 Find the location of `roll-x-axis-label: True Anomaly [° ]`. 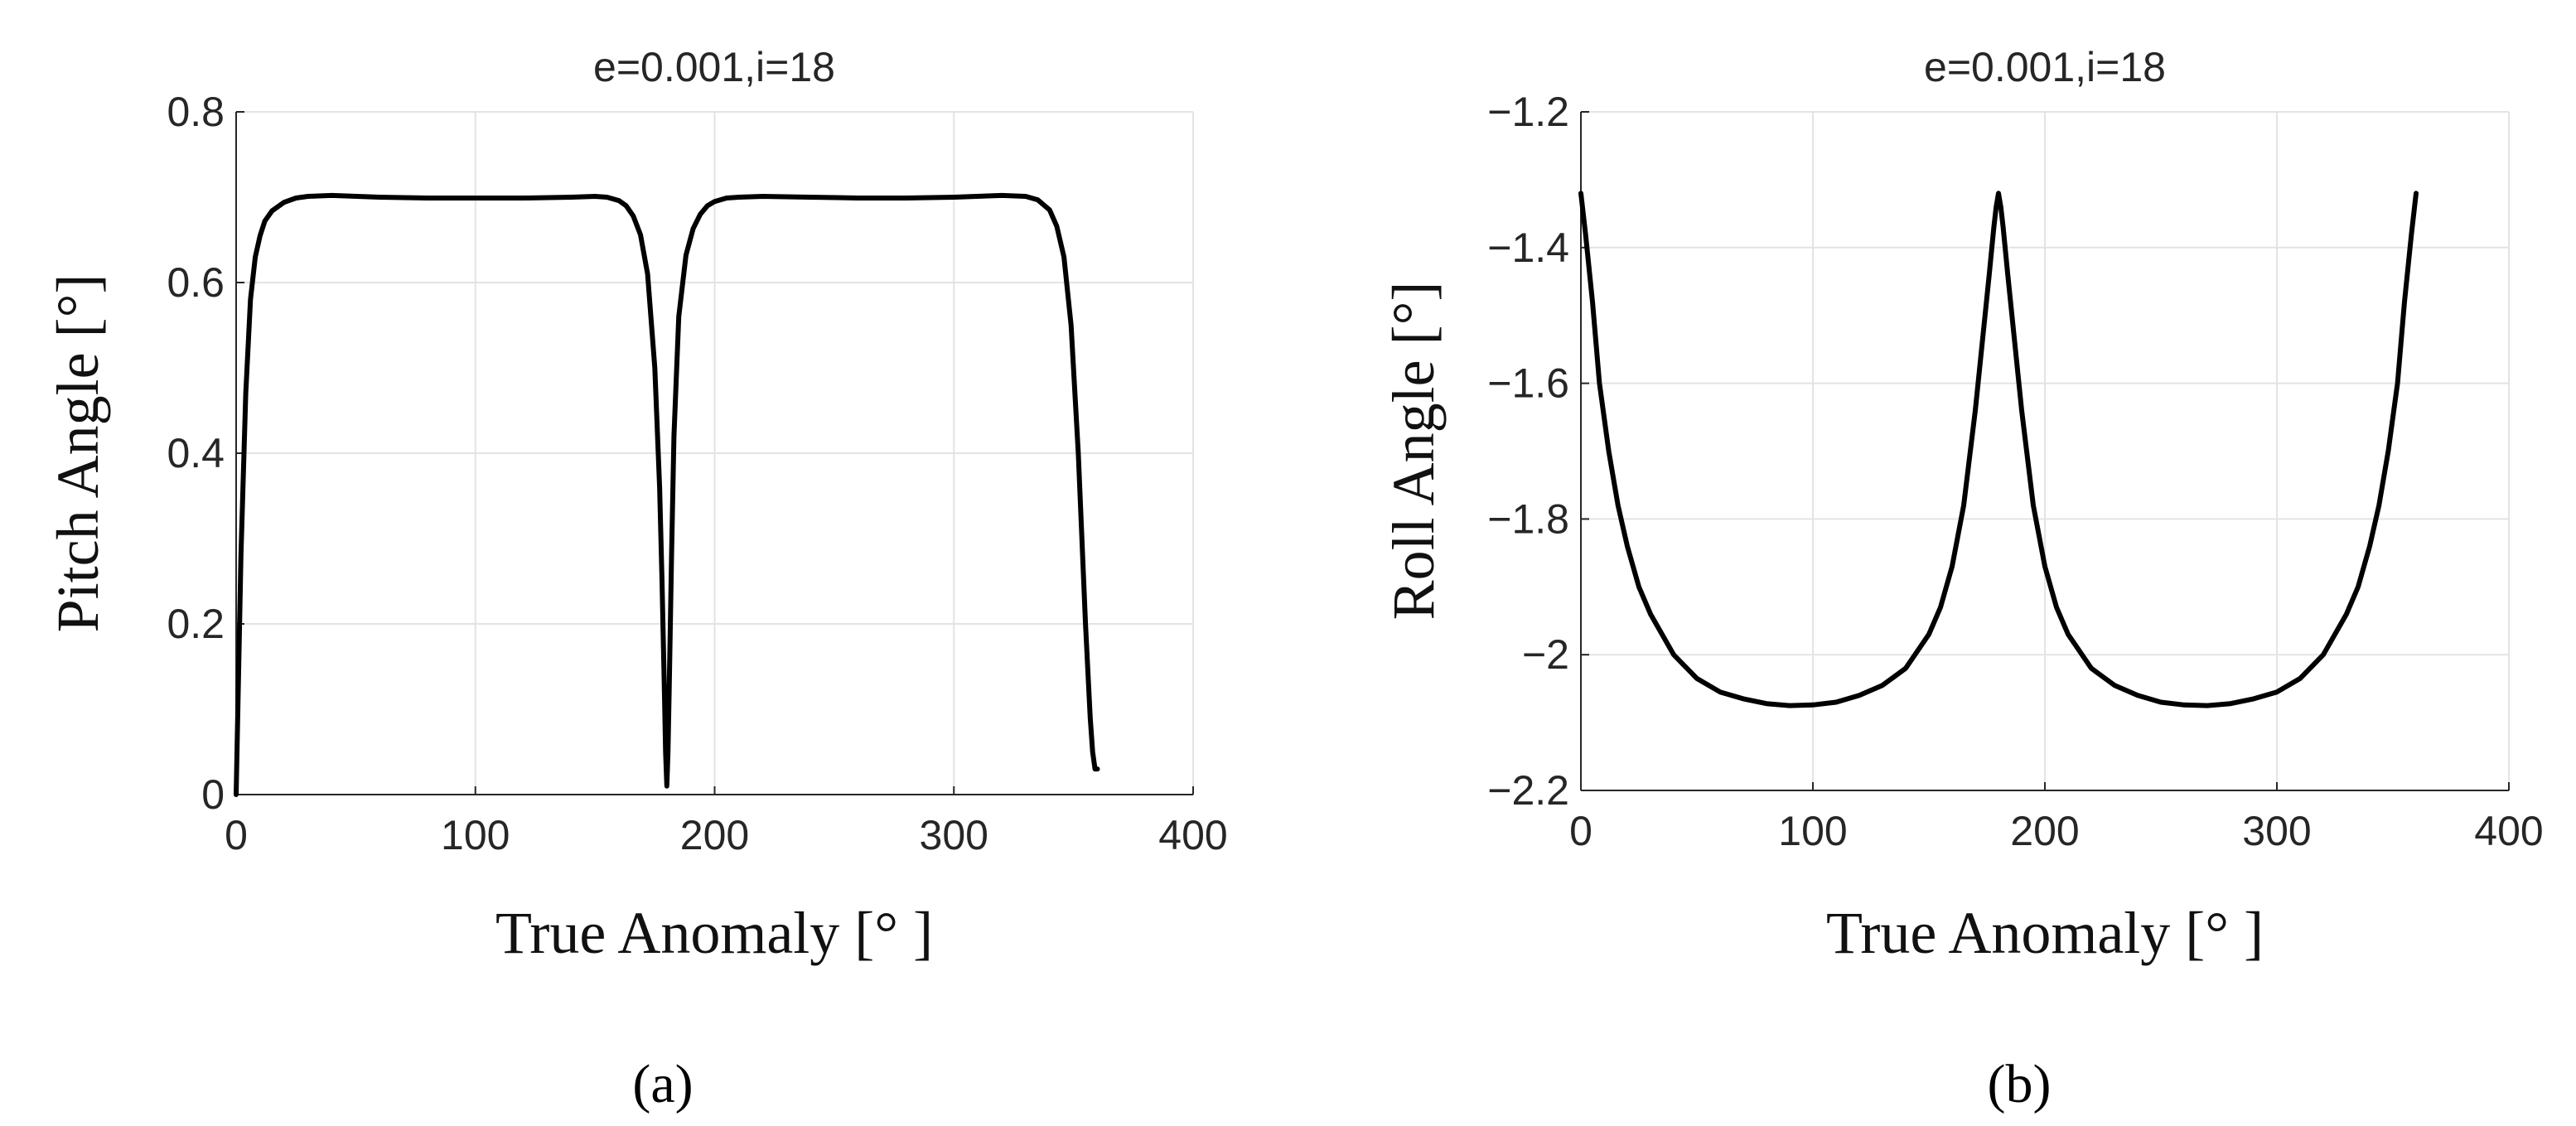

roll-x-axis-label: True Anomaly [° ] is located at coordinates (2045, 933).